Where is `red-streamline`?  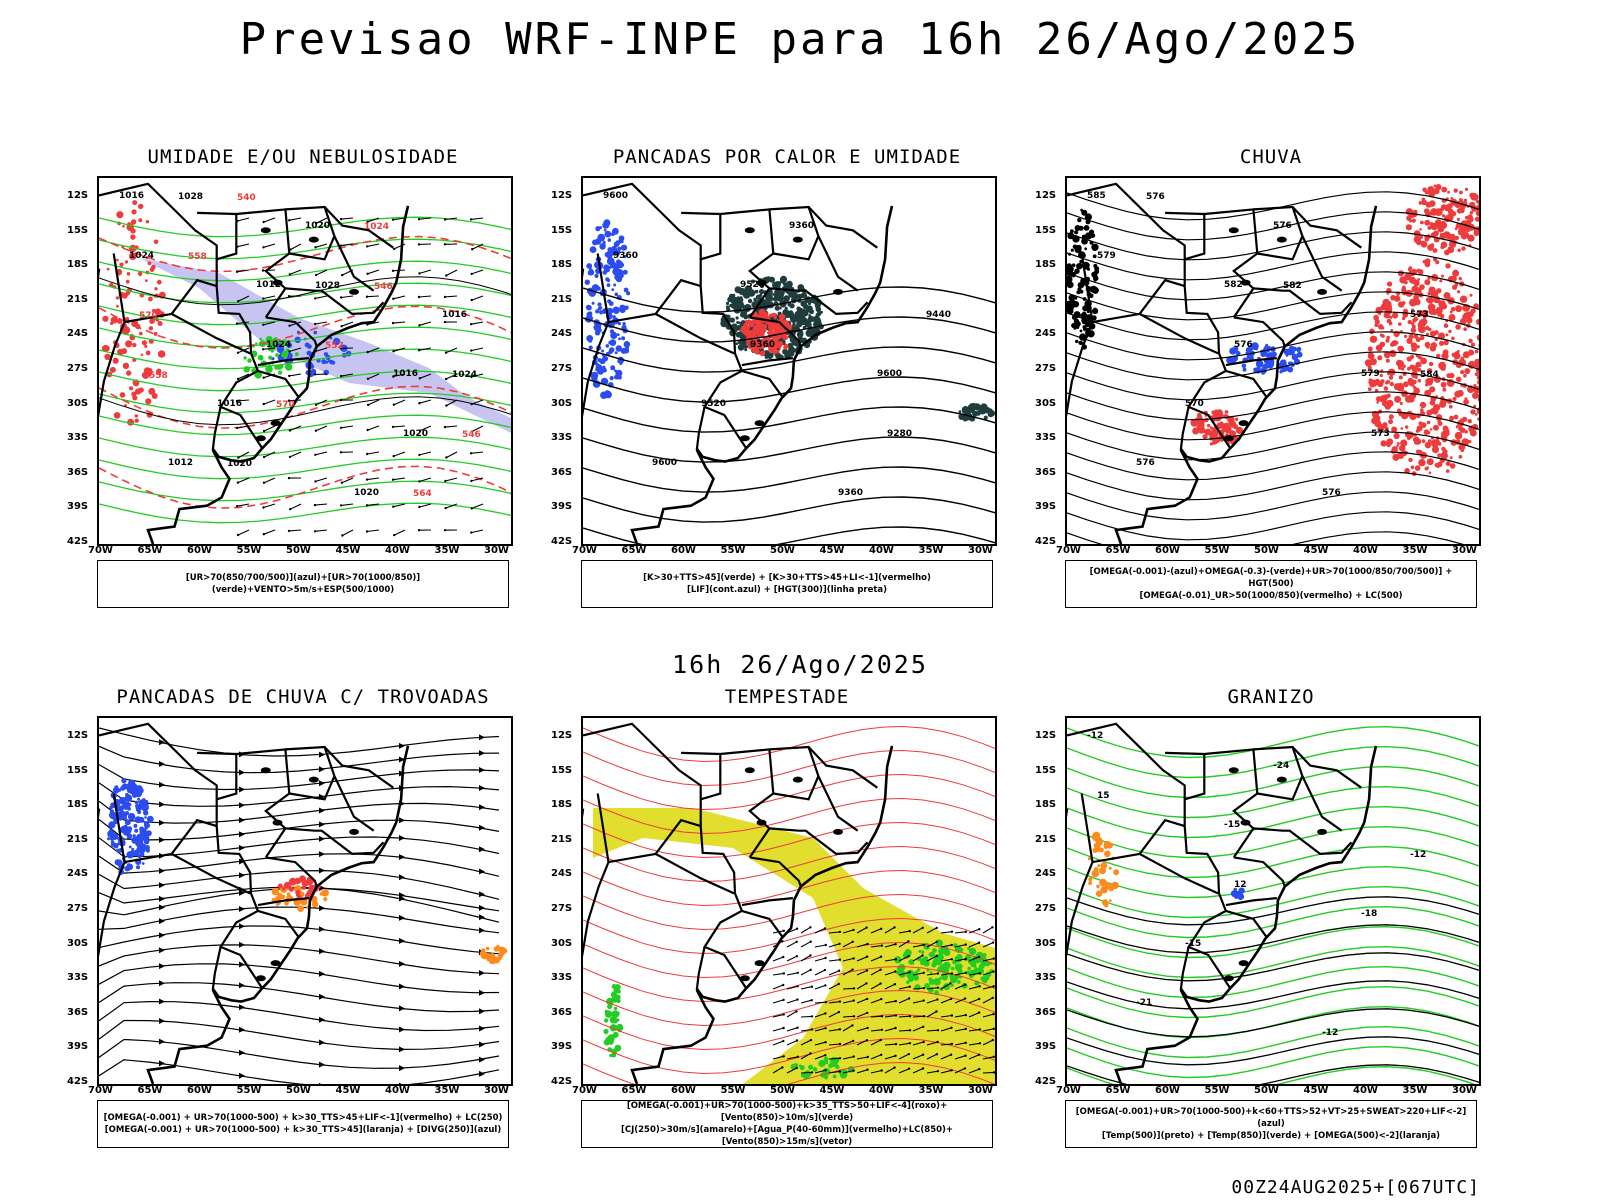
red-streamline is located at coordinates (789, 984).